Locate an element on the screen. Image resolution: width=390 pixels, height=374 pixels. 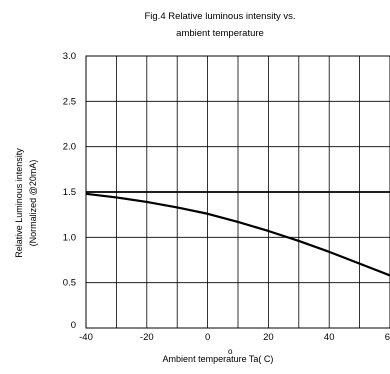
y-tick-label: 0 is located at coordinates (73, 325).